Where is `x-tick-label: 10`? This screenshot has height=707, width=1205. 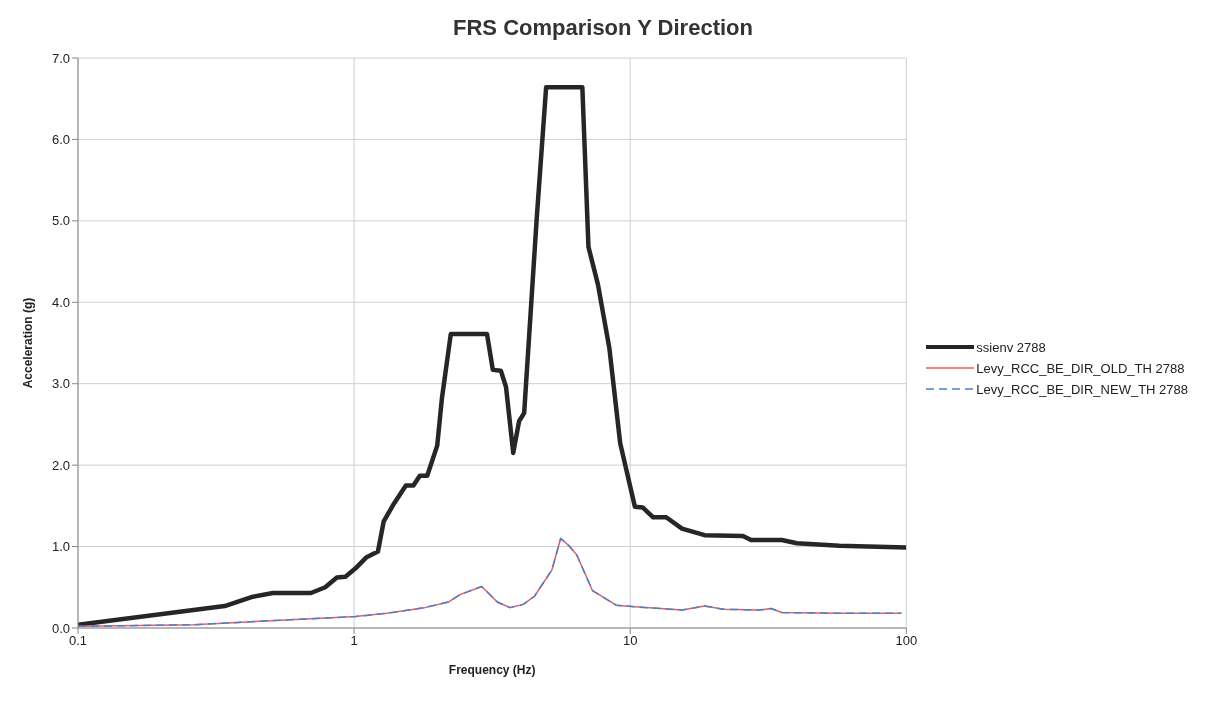
x-tick-label: 10 is located at coordinates (630, 641).